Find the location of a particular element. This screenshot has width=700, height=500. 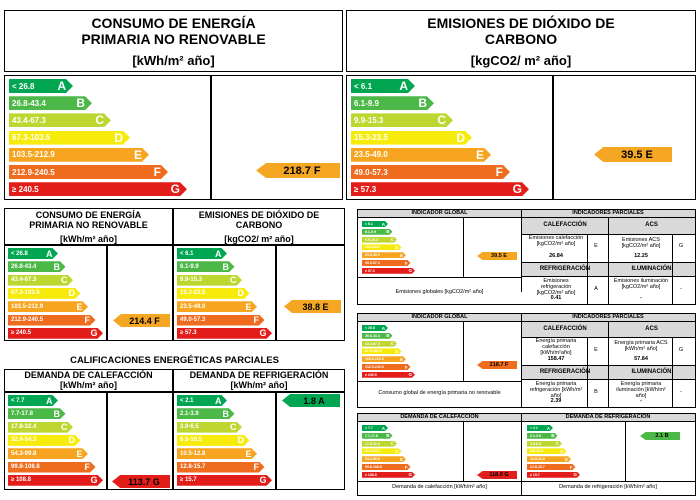

top-right-letter-c: C is located at coordinates (441, 120).